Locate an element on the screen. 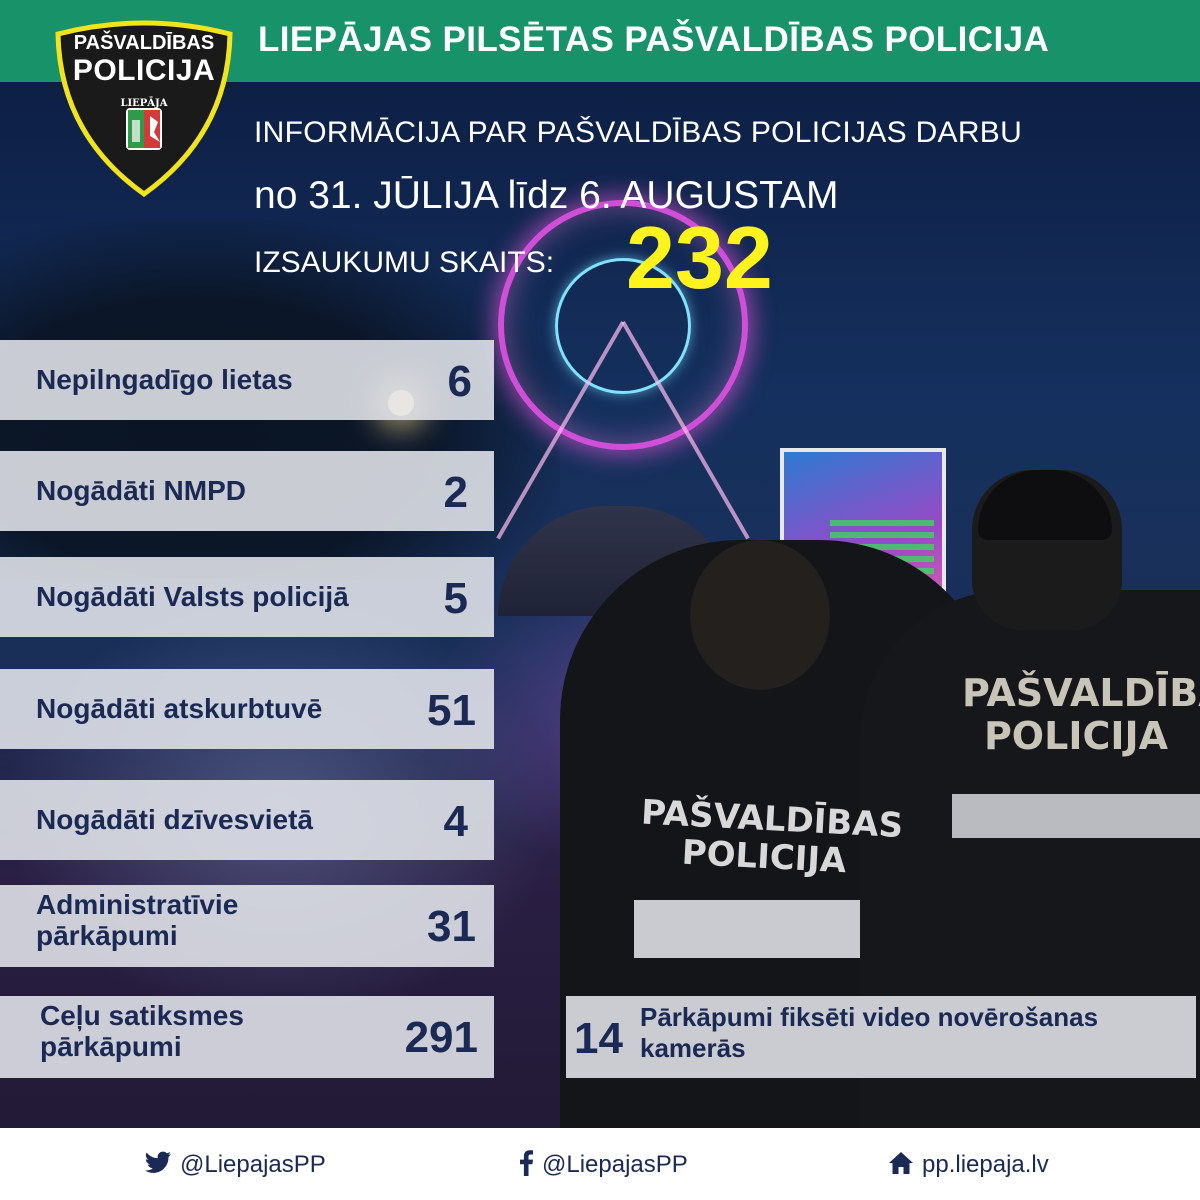  stat-value: 6 is located at coordinates (459, 381).